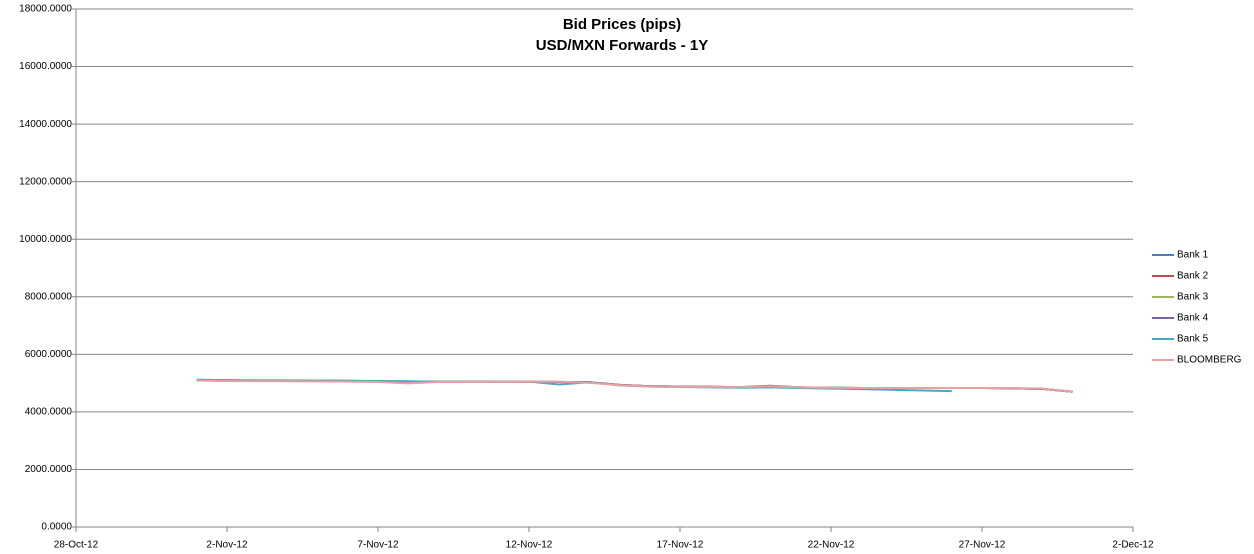 Image resolution: width=1254 pixels, height=554 pixels. Describe the element at coordinates (45, 66) in the screenshot. I see `y-tick-label: 16000.0000` at that location.